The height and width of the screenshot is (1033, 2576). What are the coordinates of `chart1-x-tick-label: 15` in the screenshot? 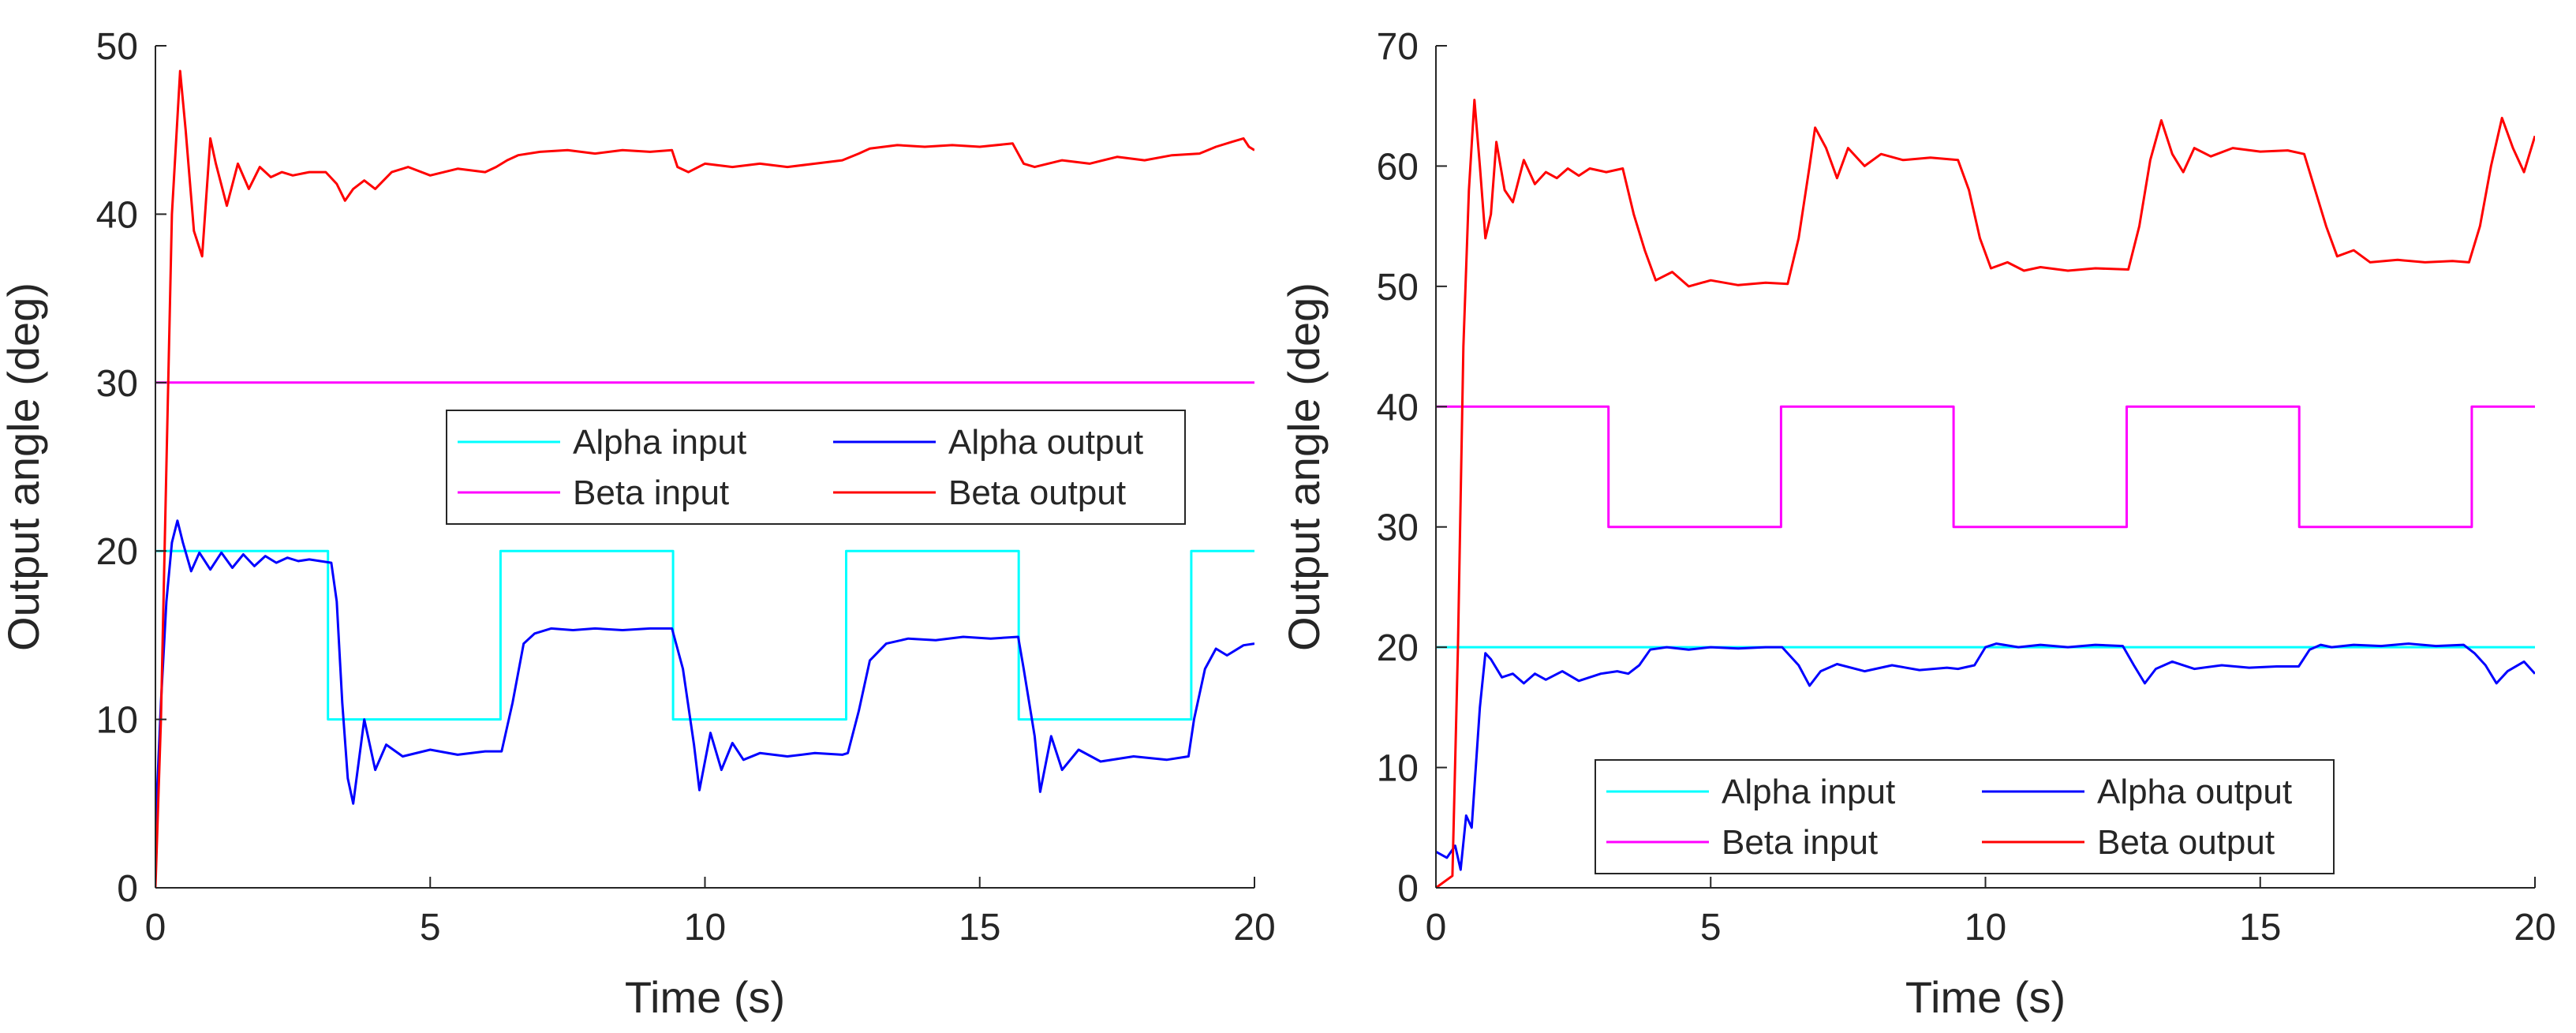 It's located at (979, 928).